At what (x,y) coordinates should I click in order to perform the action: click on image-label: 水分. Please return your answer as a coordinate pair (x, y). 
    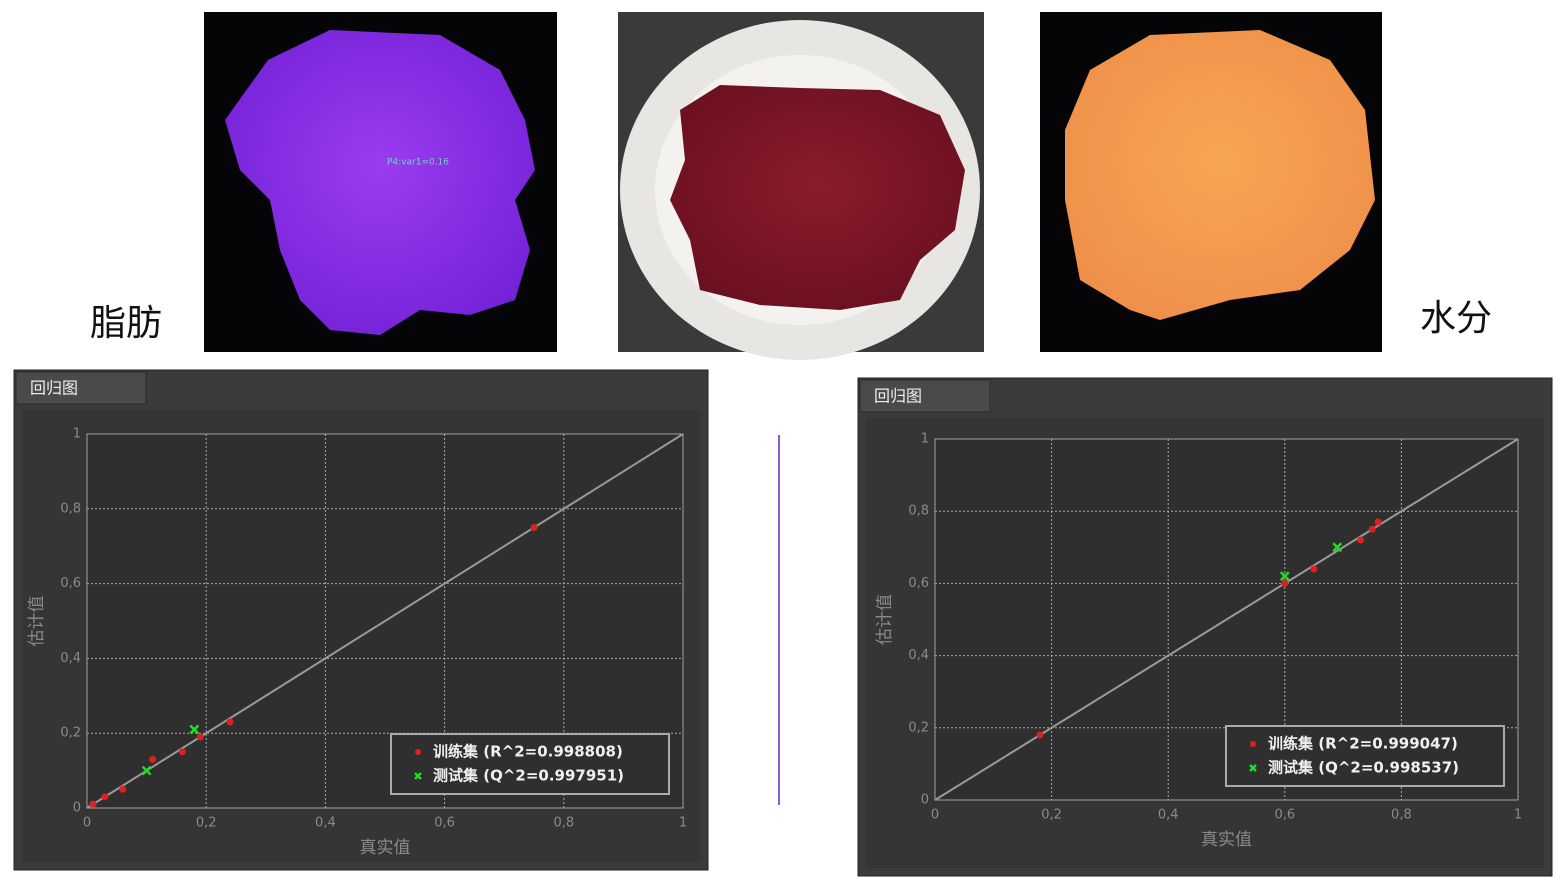
    Looking at the image, I should click on (1456, 318).